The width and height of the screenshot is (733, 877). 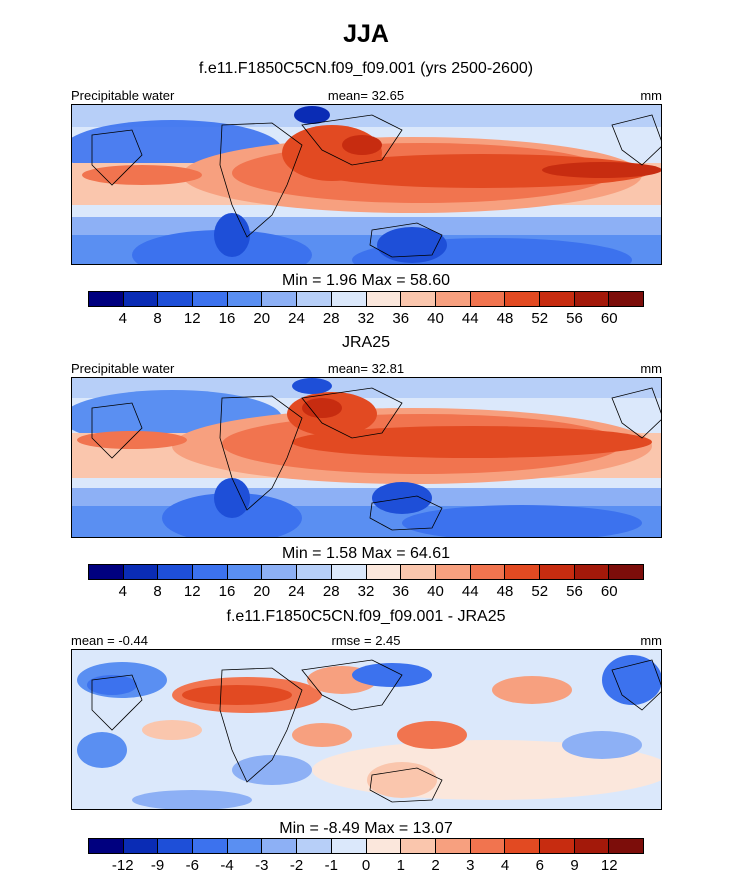 I want to click on colorbar-tick-label: 0, so click(x=366, y=865).